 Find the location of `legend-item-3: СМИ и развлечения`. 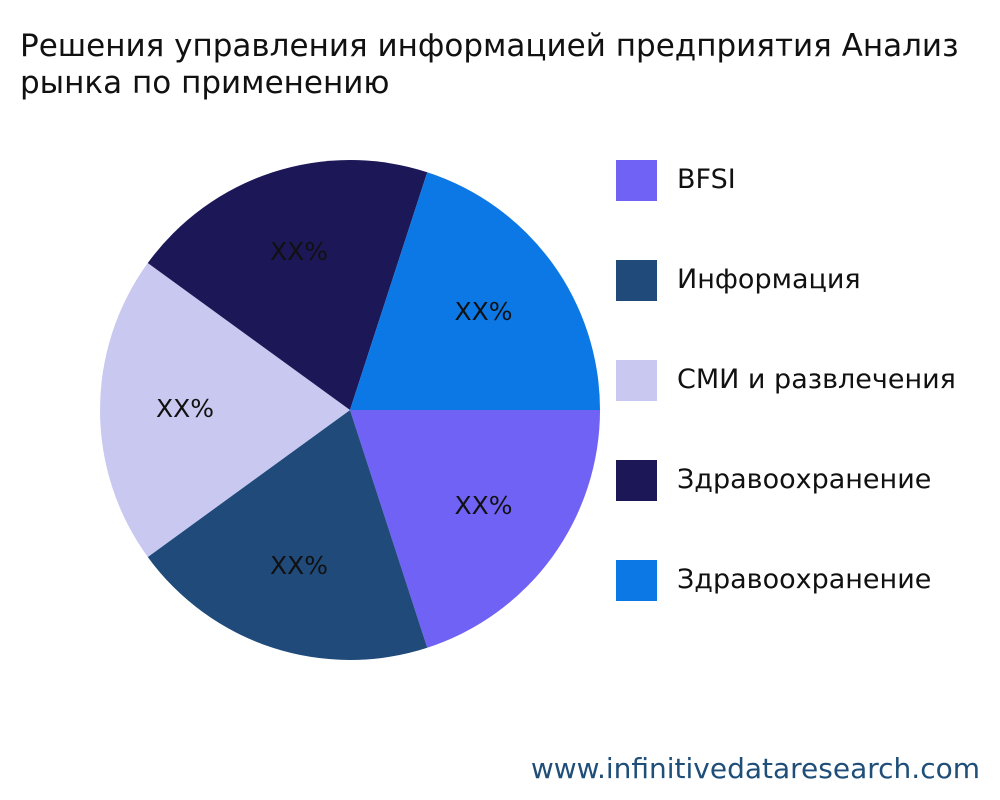

legend-item-3: СМИ и развлечения is located at coordinates (808, 380).